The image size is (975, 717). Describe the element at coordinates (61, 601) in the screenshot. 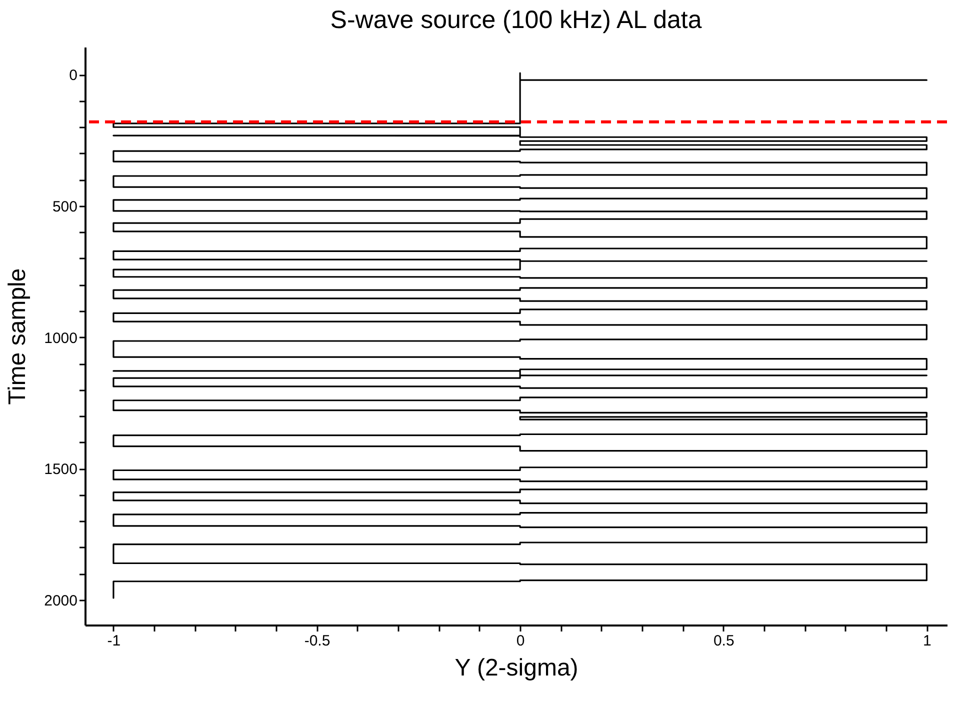

I see `y-tick-label: 2000` at that location.